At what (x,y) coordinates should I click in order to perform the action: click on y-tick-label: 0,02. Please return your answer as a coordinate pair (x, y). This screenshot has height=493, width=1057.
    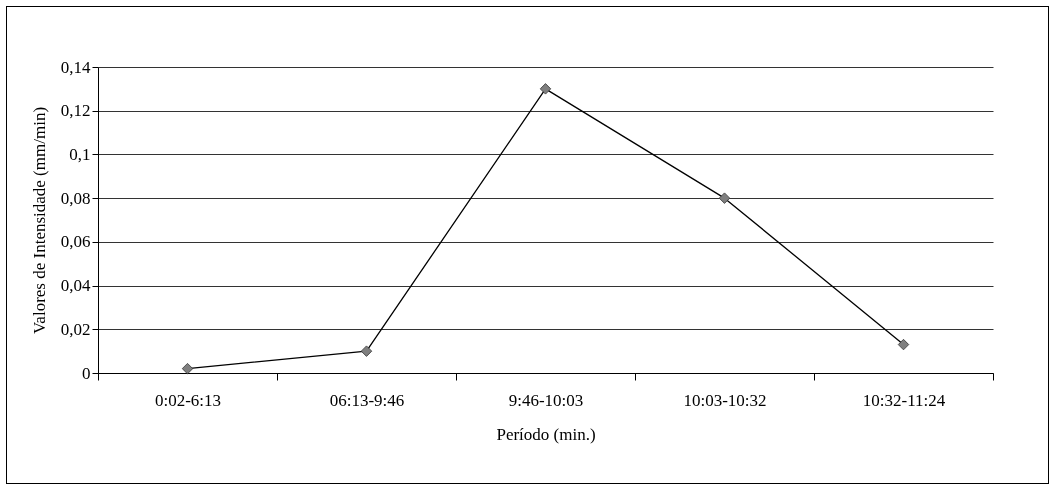
    Looking at the image, I should click on (75, 329).